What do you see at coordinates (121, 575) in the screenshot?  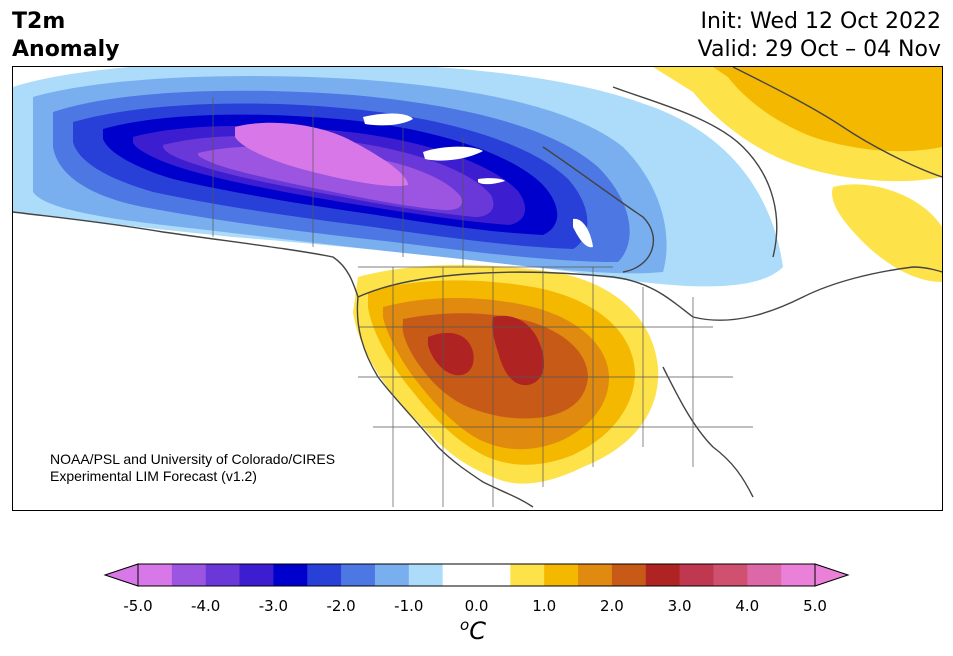 I see `colorbar-low-extend` at bounding box center [121, 575].